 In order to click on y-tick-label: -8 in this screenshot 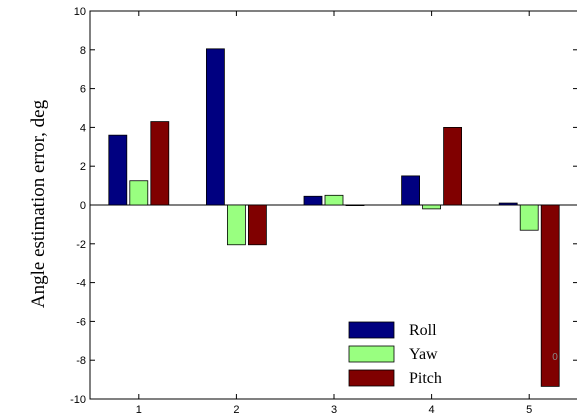, I will do `click(81, 361)`.